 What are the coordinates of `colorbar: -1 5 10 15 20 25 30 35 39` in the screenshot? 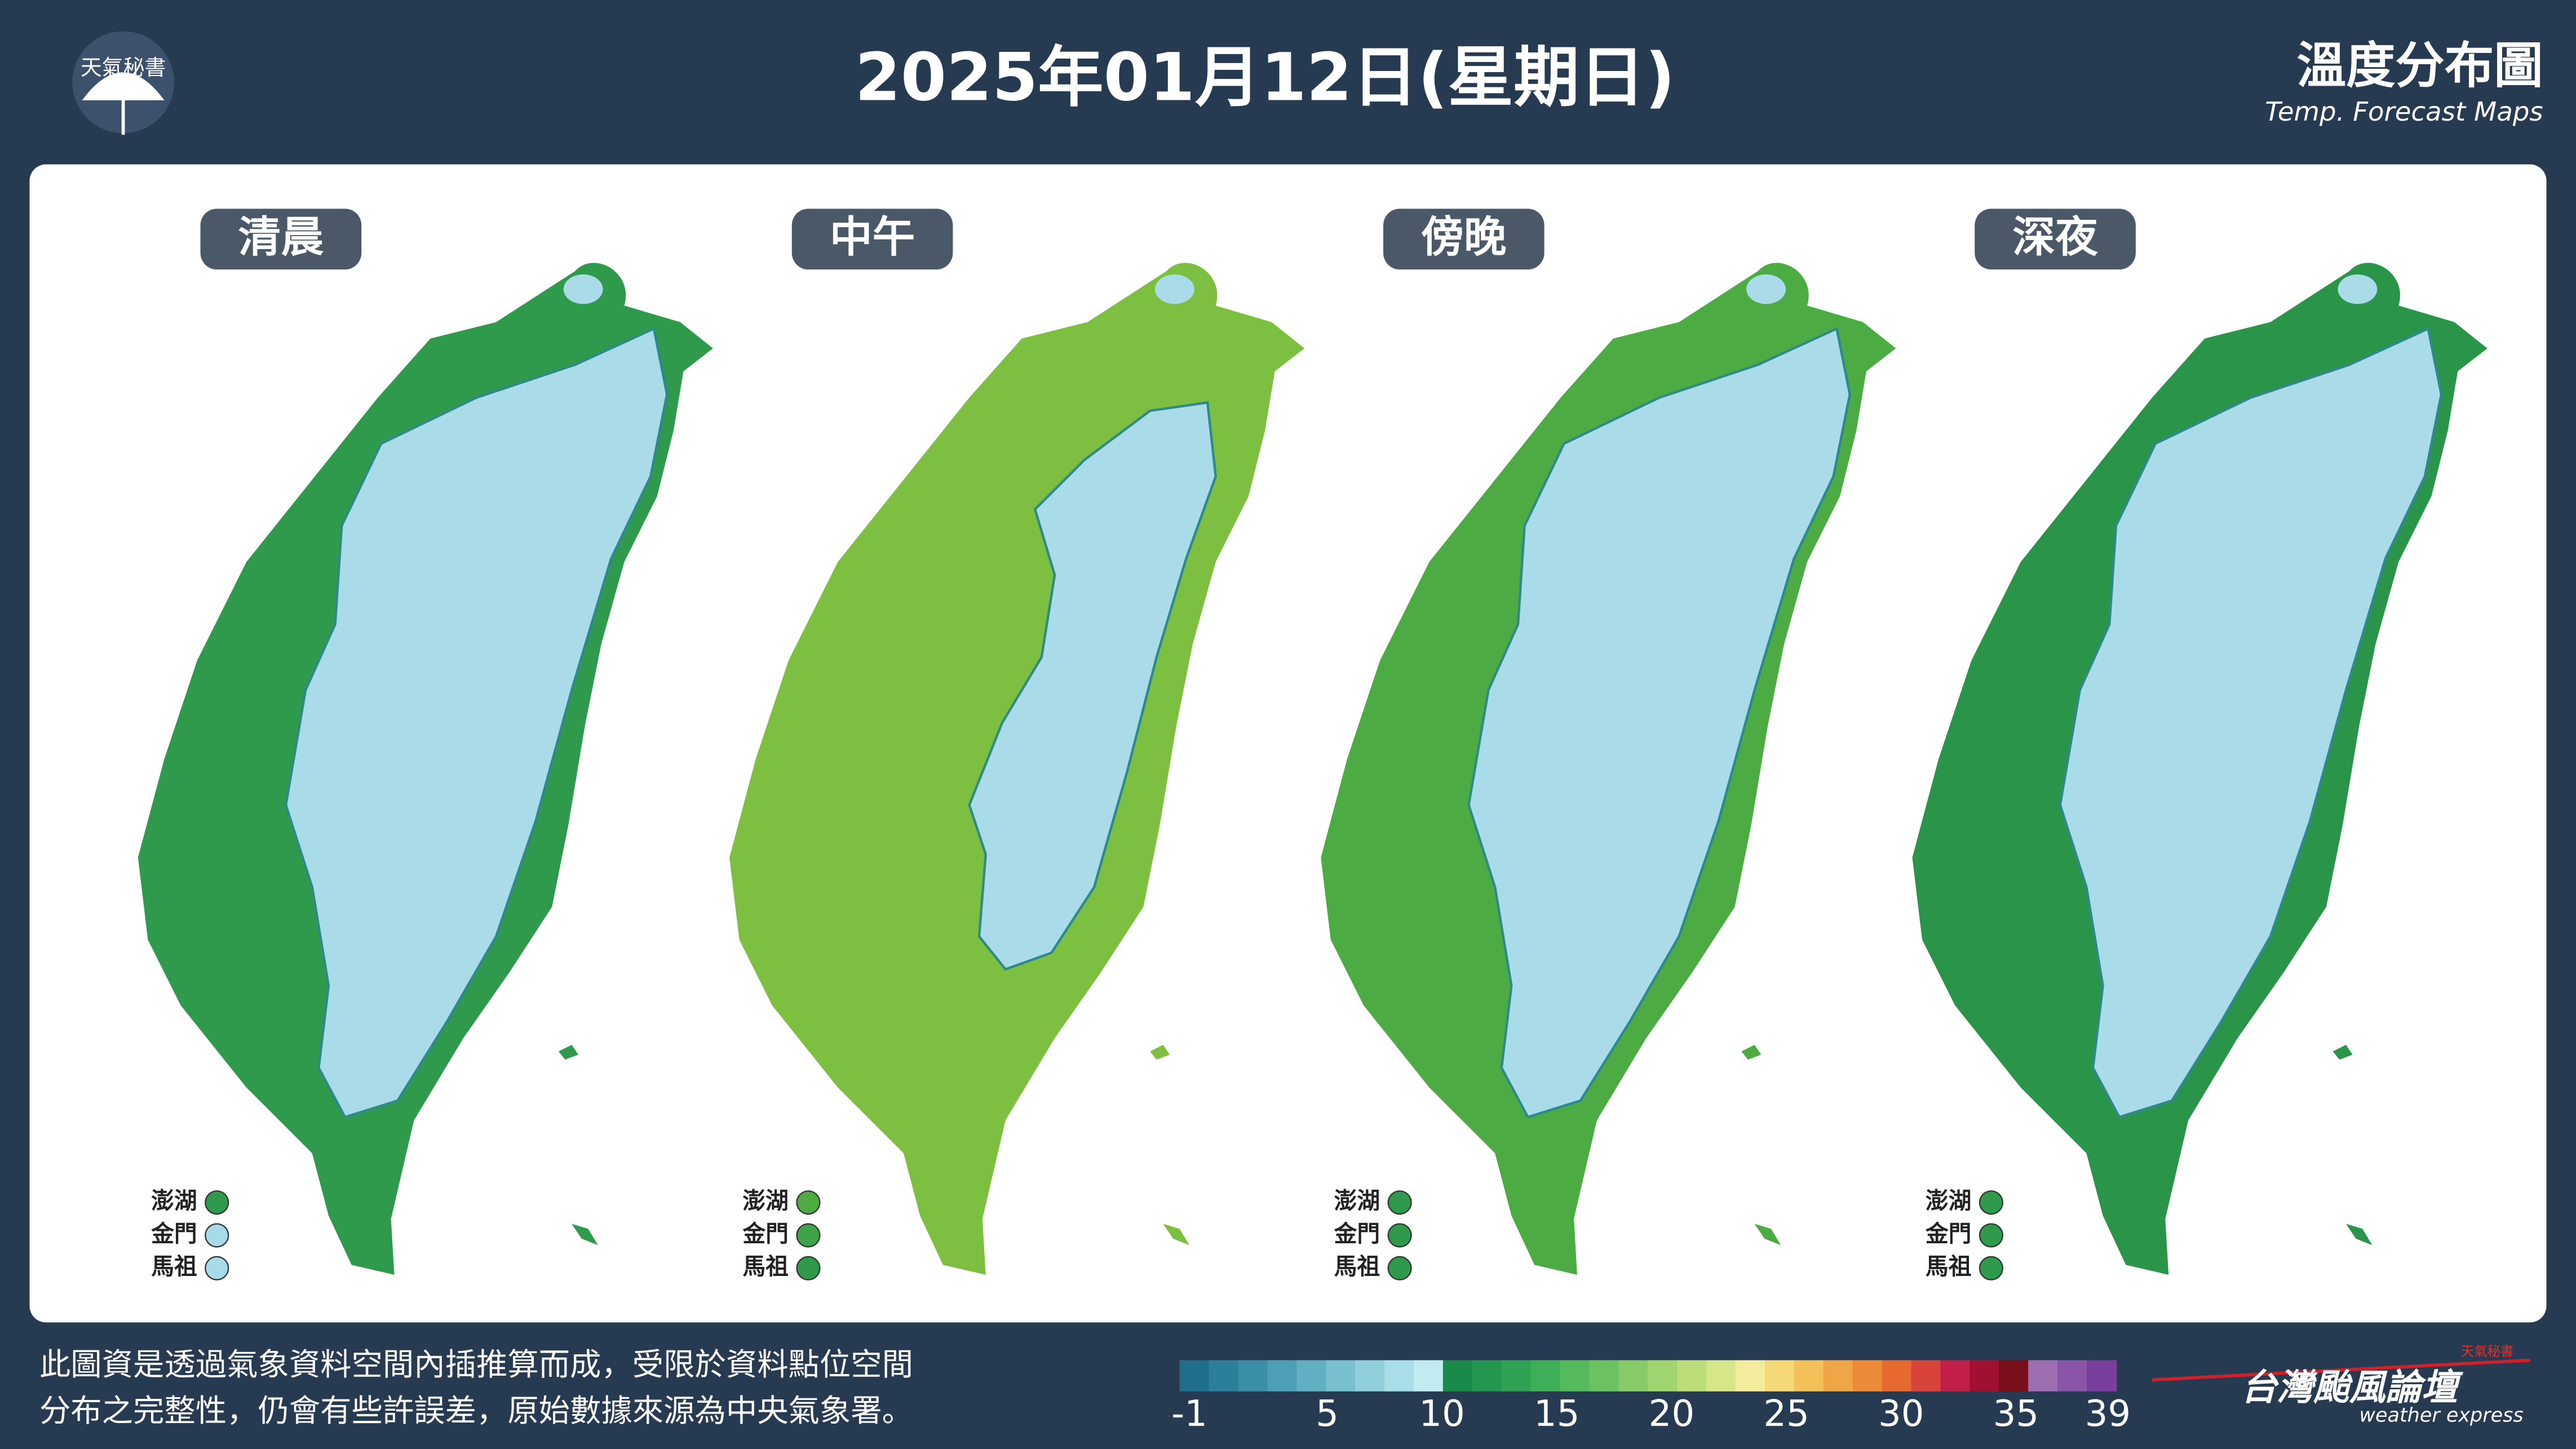 It's located at (1651, 1398).